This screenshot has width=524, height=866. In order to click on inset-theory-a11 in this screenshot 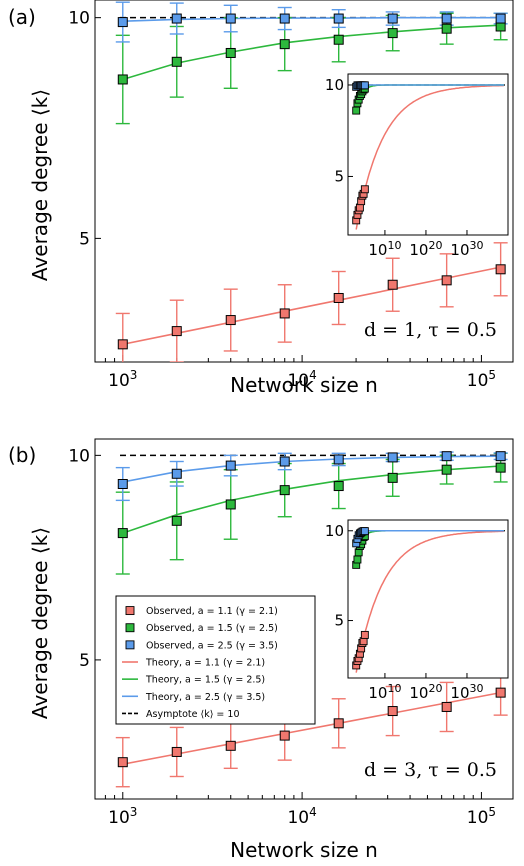, I will do `click(429, 601)`.